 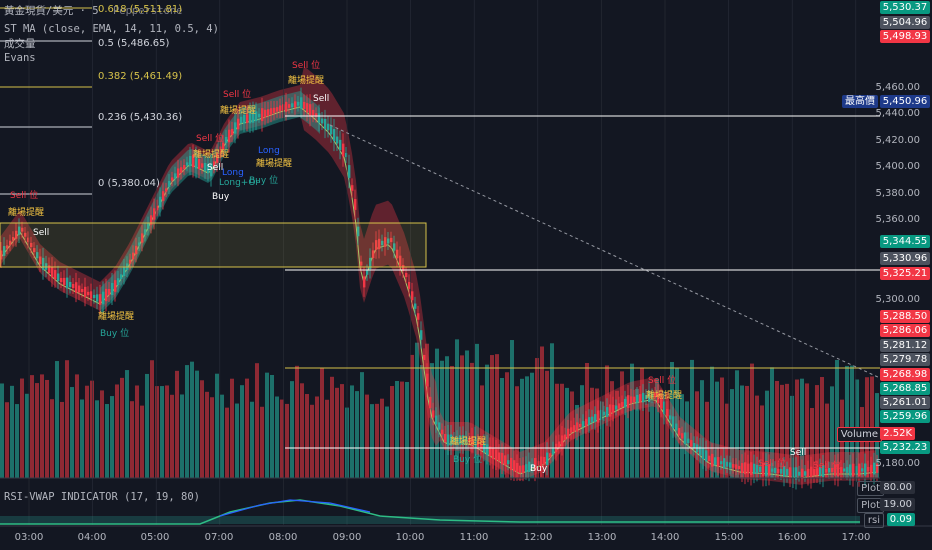 What do you see at coordinates (897, 219) in the screenshot?
I see `price-tick: 5,360.00` at bounding box center [897, 219].